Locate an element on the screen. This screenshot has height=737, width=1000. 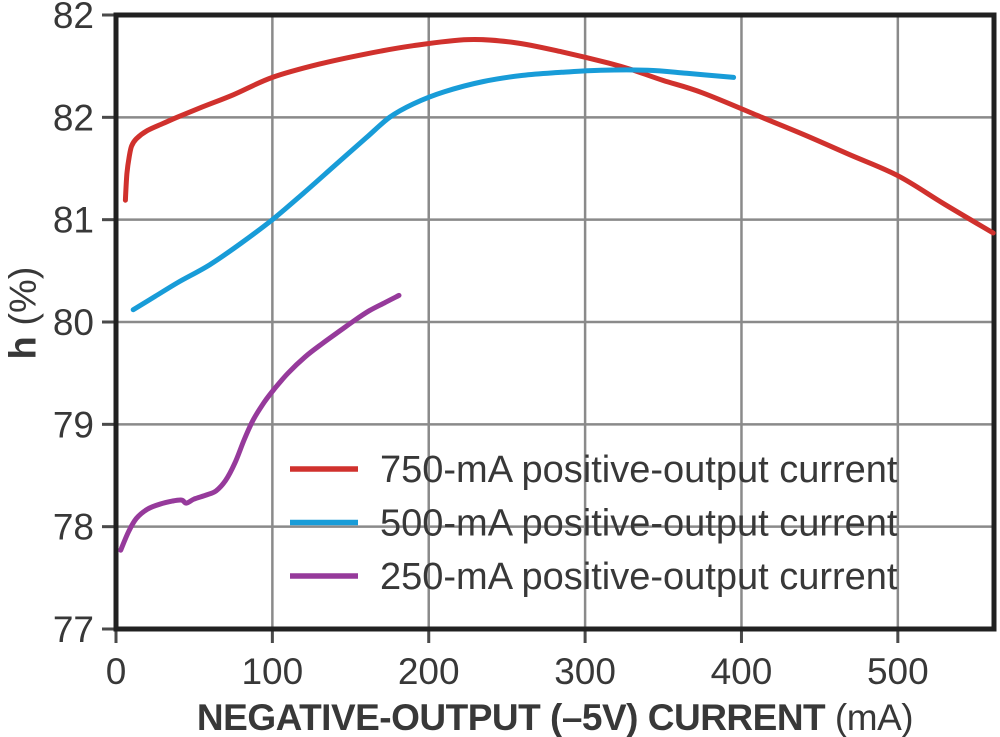
x-axis-title: NEGATIVE-OUTPUT (–5V) CURRENT (mA) is located at coordinates (555, 717).